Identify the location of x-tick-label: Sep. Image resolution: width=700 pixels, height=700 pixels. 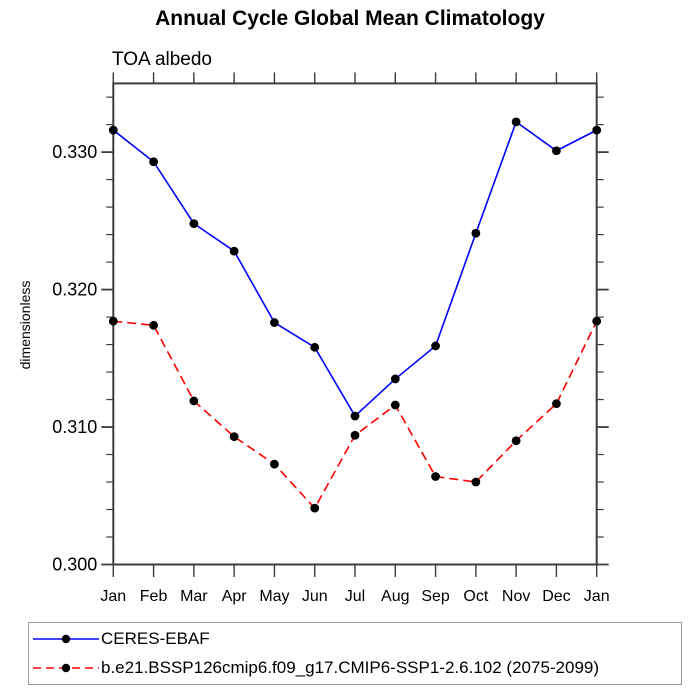
(435, 596).